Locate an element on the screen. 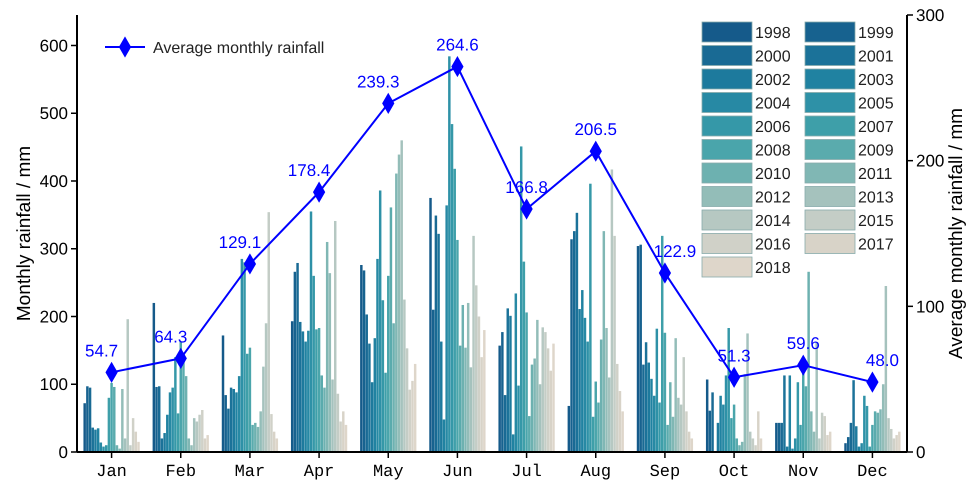 The width and height of the screenshot is (975, 490). legend-label: 2007 is located at coordinates (876, 127).